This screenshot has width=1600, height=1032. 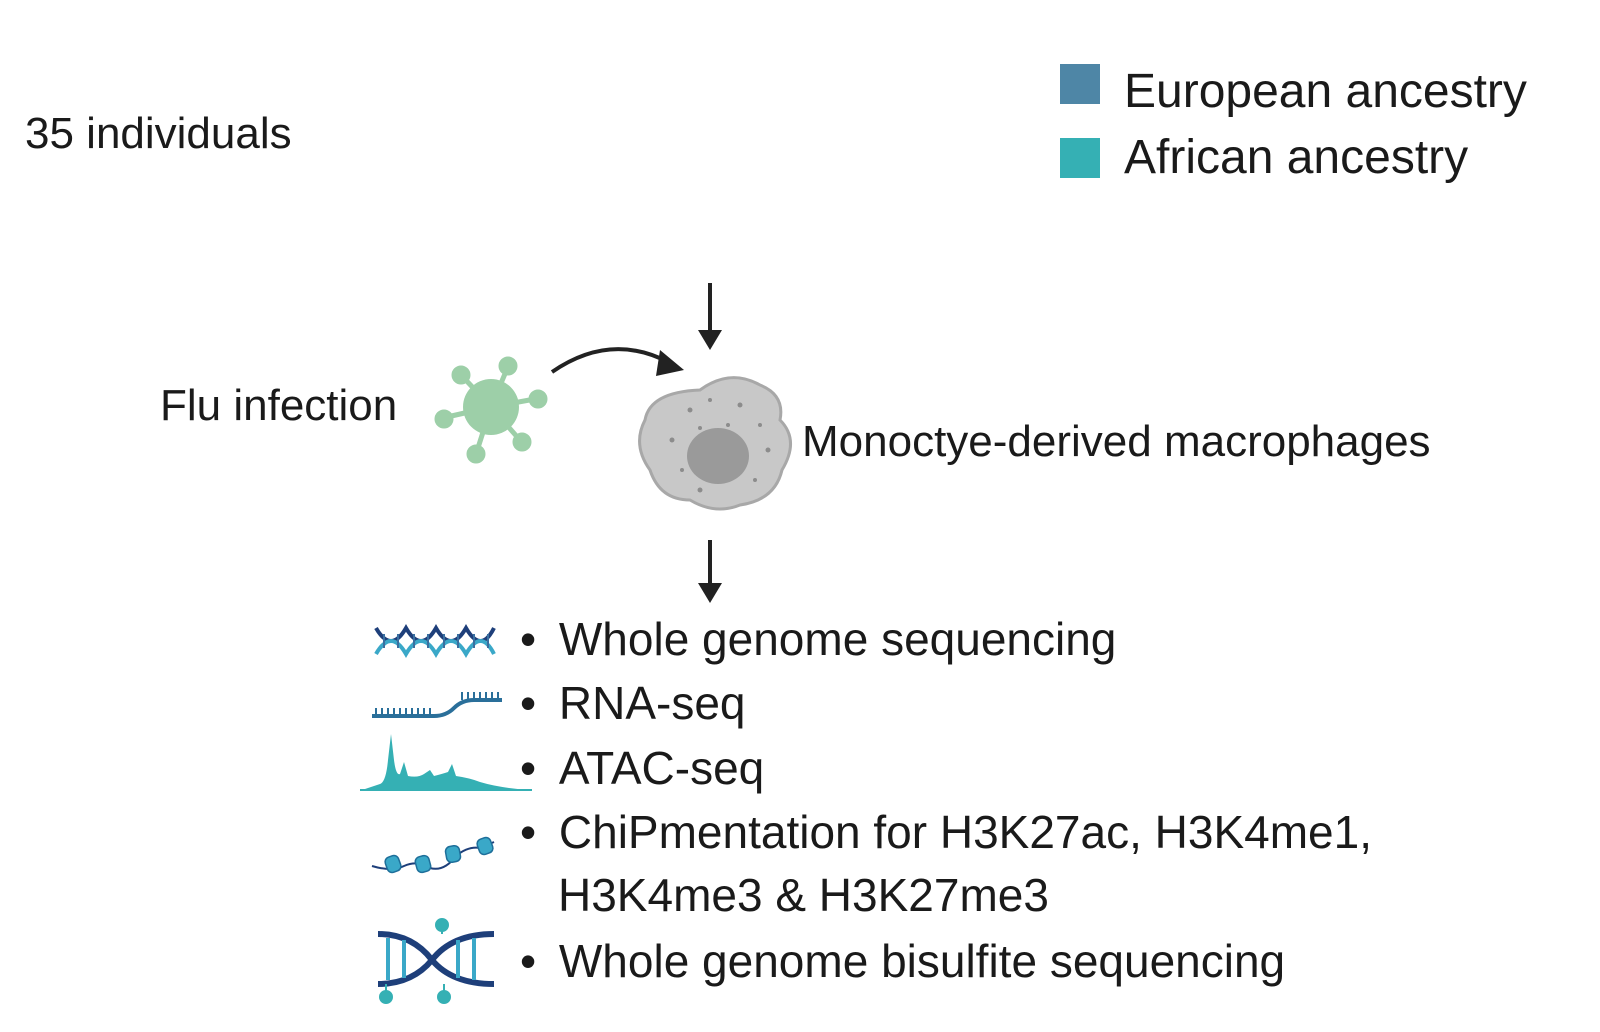 I want to click on assay-item-rnaseq: • RNA-seq, so click(x=633, y=703).